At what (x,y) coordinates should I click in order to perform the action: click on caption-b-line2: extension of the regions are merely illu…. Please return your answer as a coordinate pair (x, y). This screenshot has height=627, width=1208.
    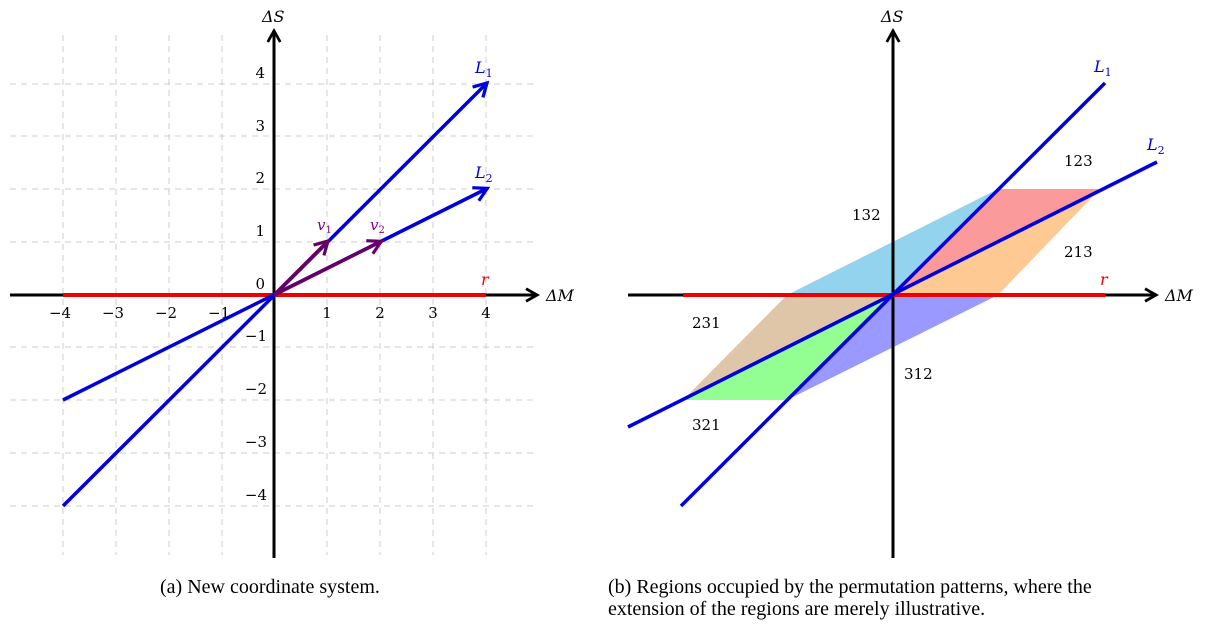
    Looking at the image, I should click on (797, 609).